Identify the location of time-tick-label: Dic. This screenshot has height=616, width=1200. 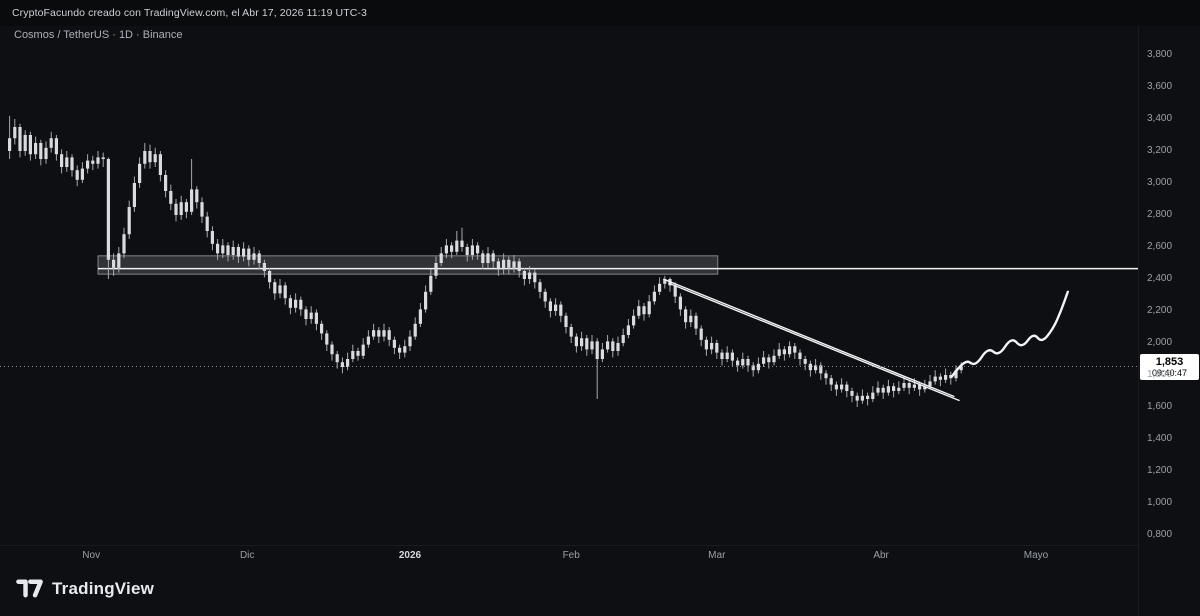
(247, 555).